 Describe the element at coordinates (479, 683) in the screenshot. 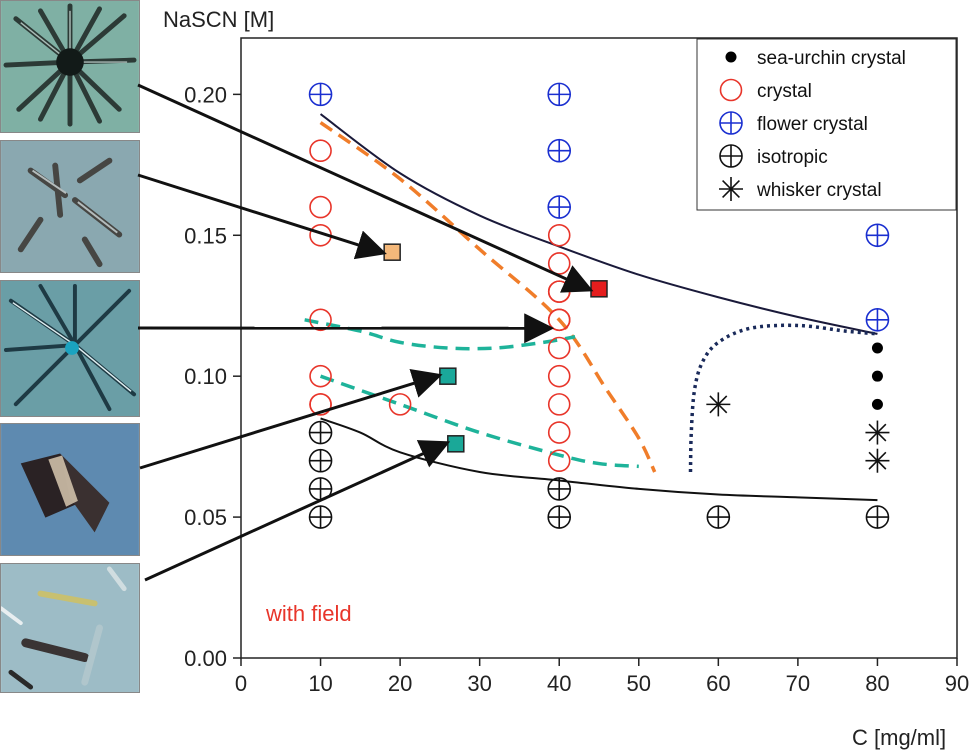

I see `x-tick-label: 30` at that location.